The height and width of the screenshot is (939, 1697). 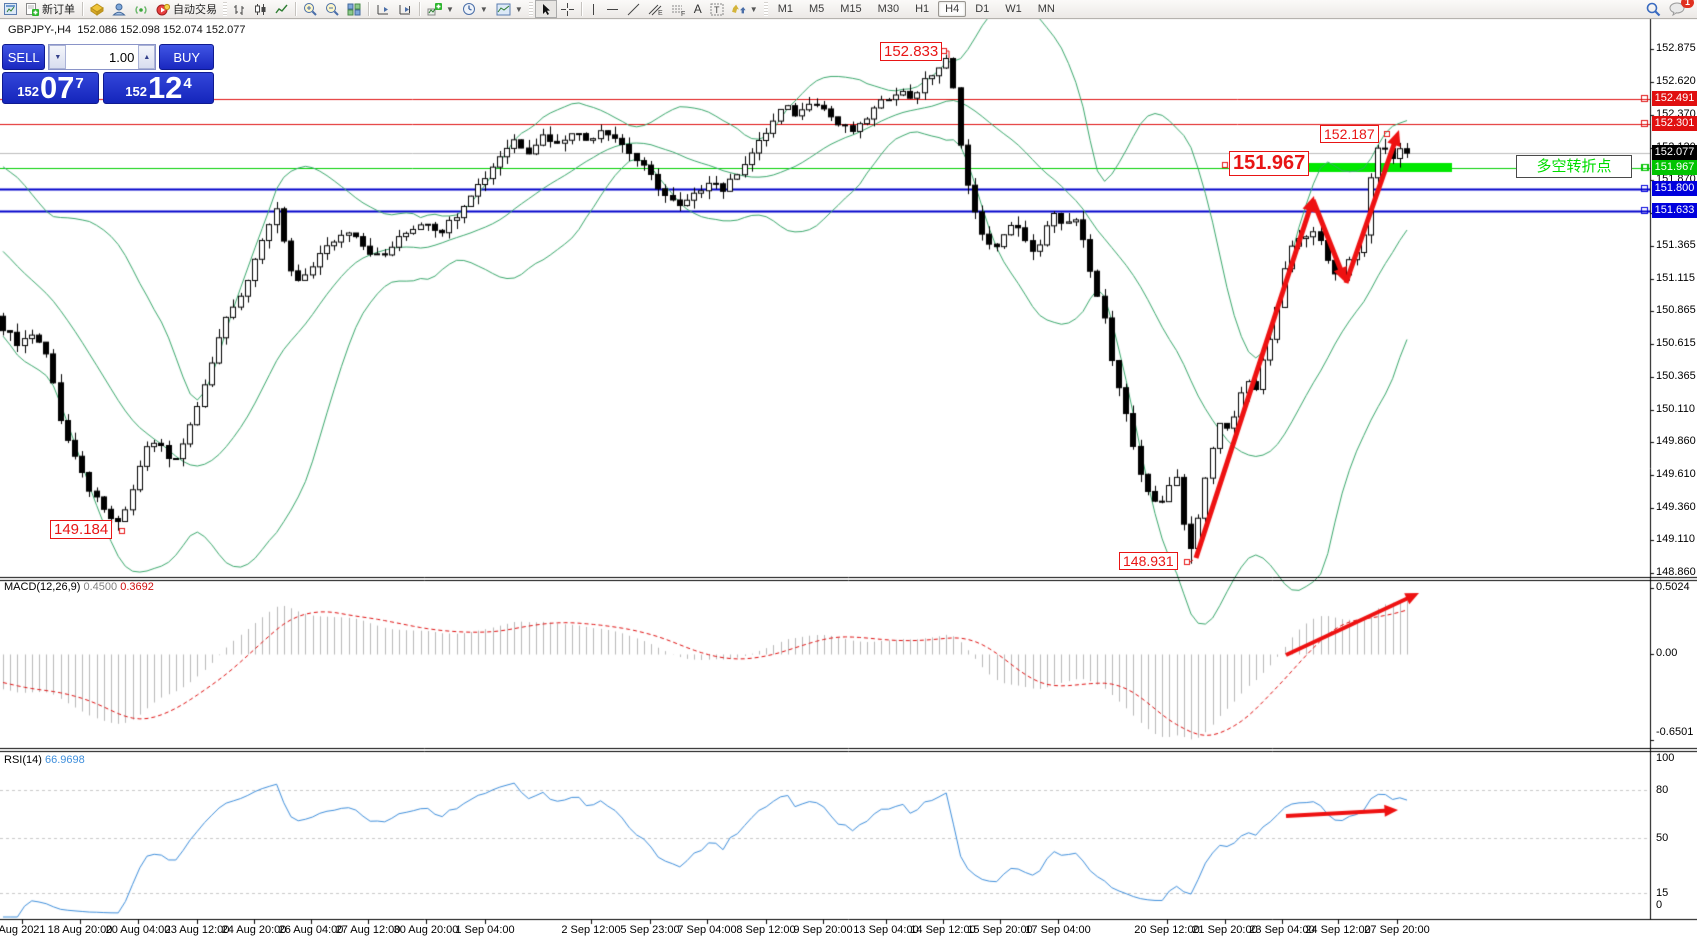 What do you see at coordinates (1148, 561) in the screenshot?
I see `annotation-crash-low: 148.931` at bounding box center [1148, 561].